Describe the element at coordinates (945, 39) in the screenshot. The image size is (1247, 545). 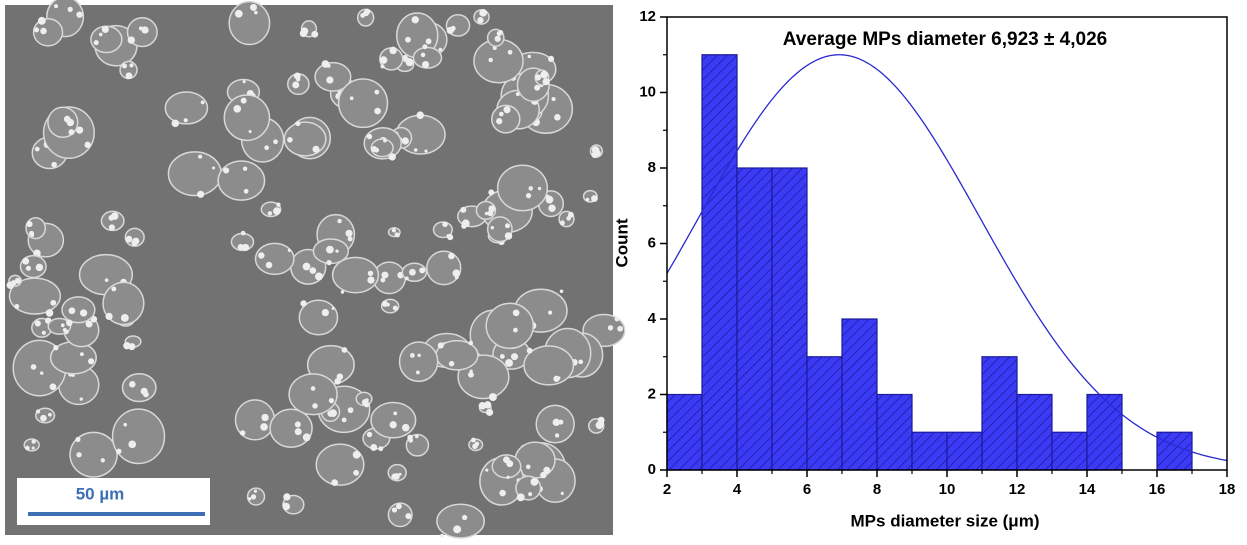
I see `chart-title: Average MPs diameter 6,923 ± 4,026` at that location.